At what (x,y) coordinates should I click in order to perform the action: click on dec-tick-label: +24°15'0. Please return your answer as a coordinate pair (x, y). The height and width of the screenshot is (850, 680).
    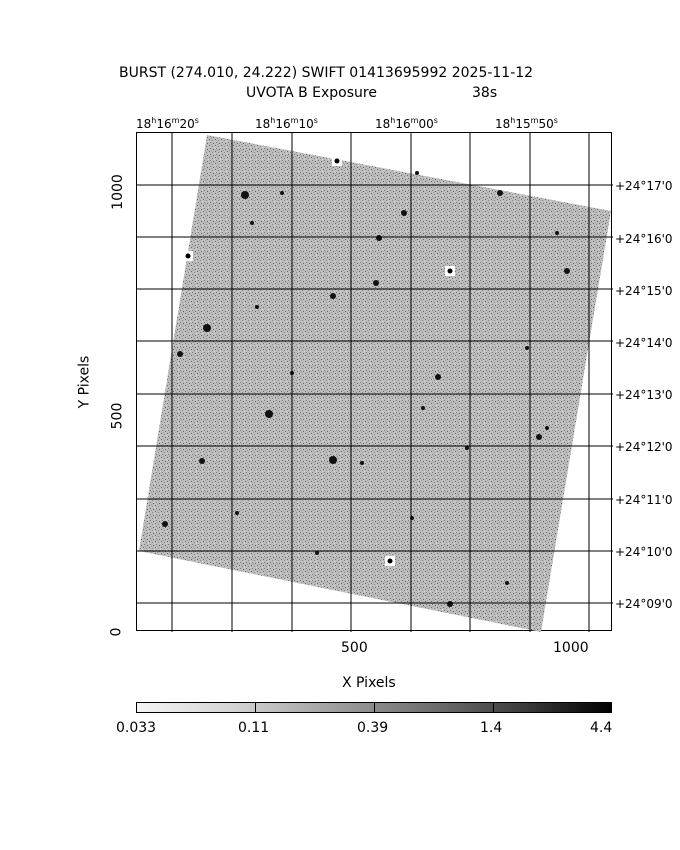
    Looking at the image, I should click on (644, 291).